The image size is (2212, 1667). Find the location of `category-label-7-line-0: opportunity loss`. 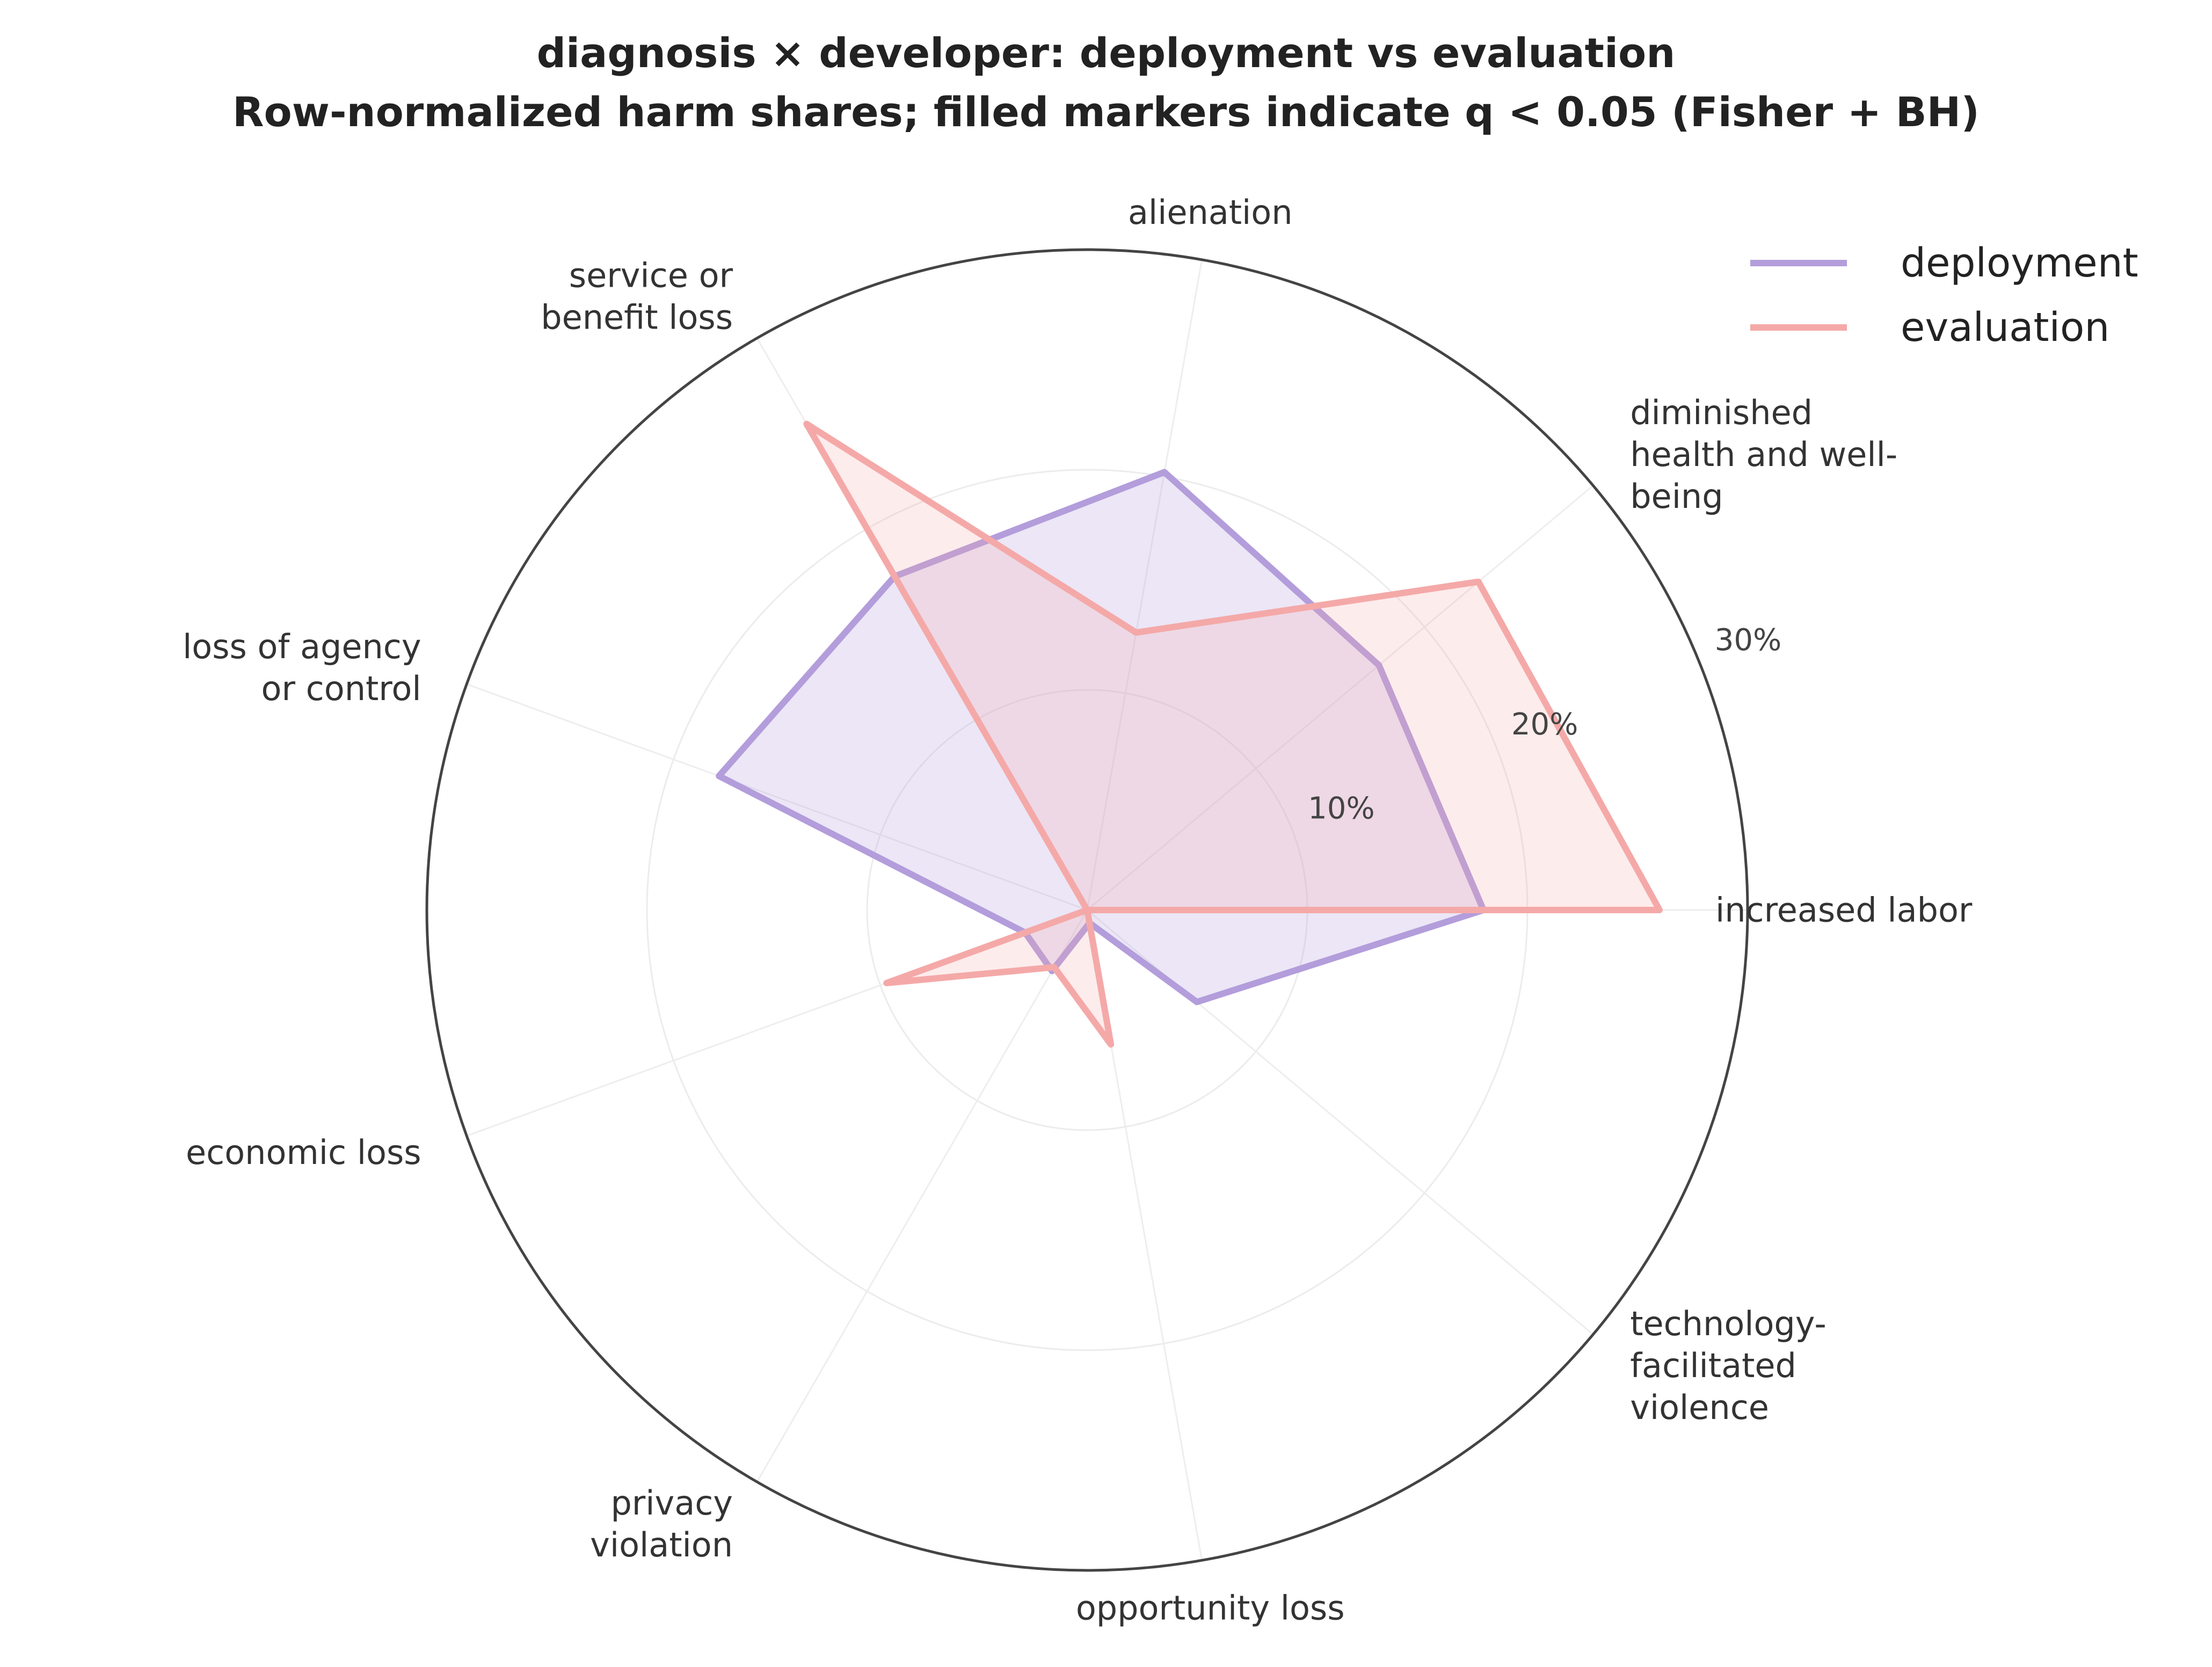

category-label-7-line-0: opportunity loss is located at coordinates (1210, 1608).